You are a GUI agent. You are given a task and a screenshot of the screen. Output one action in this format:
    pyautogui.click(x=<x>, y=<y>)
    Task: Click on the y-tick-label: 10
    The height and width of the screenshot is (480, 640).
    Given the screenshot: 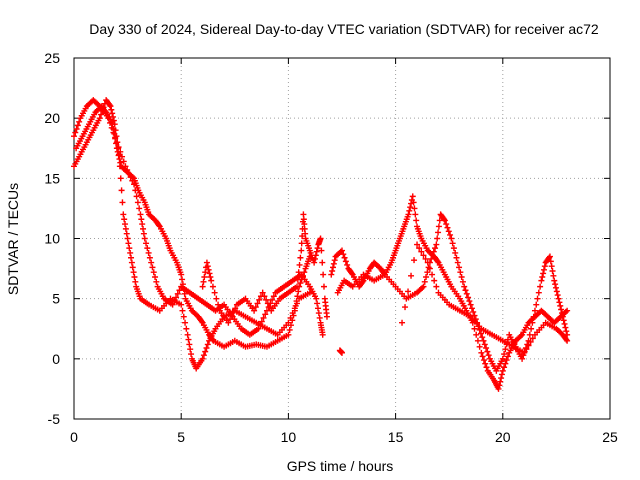 What is the action you would take?
    pyautogui.click(x=52, y=239)
    